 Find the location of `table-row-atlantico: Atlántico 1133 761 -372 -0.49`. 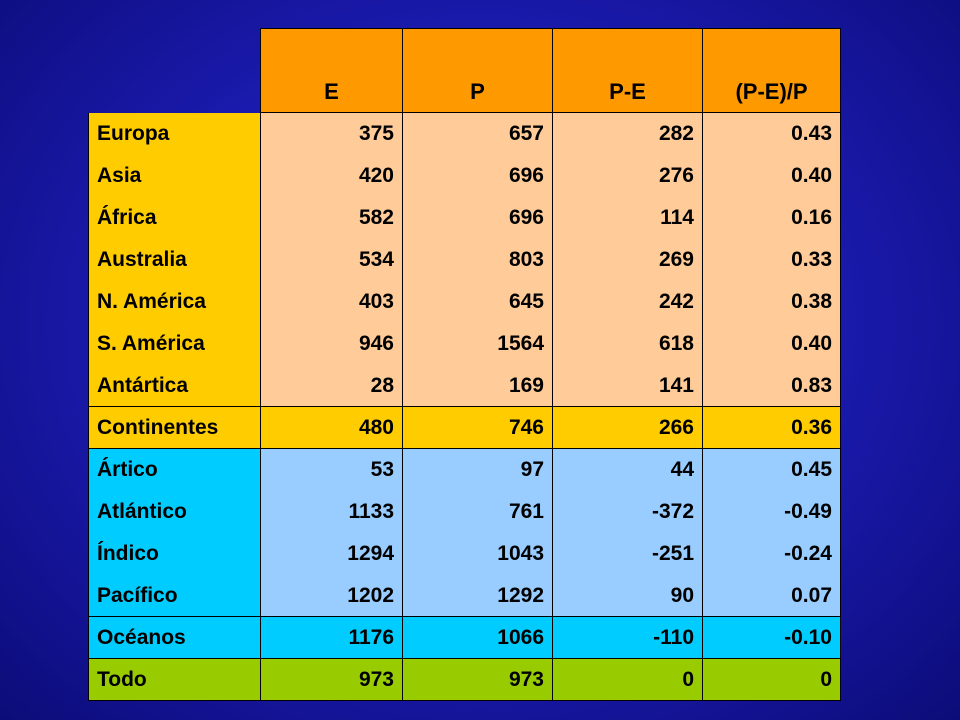

table-row-atlantico: Atlántico 1133 761 -372 -0.49 is located at coordinates (464, 511).